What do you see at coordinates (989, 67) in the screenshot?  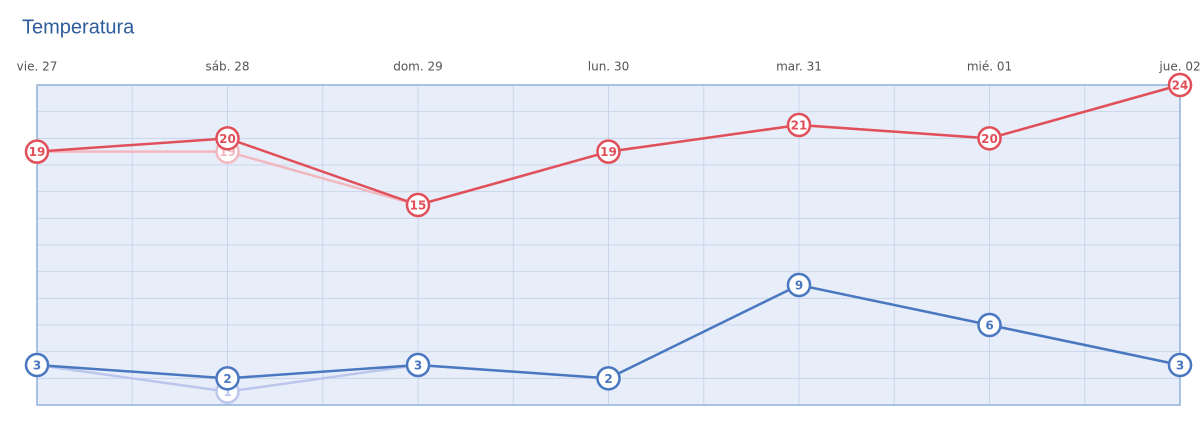 I see `x-tick-label: mié. 01` at bounding box center [989, 67].